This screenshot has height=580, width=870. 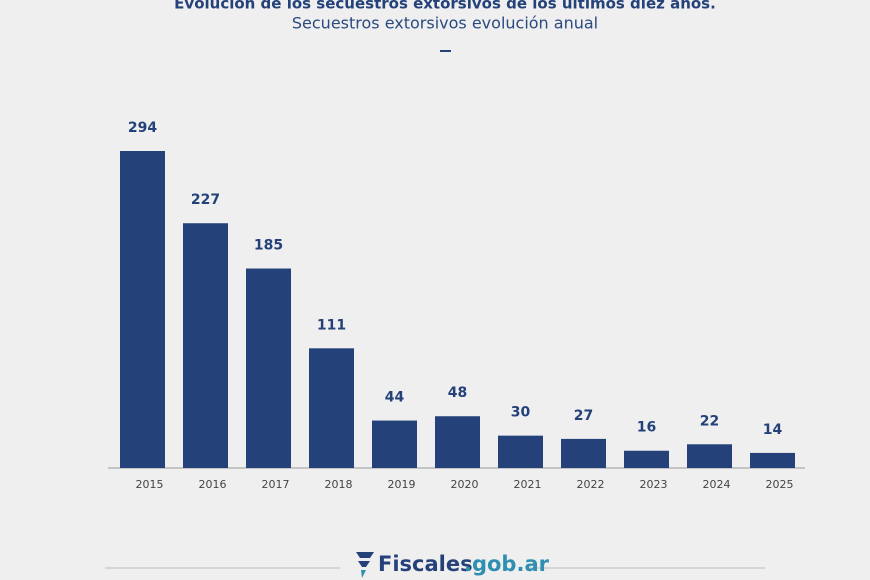 I want to click on x-tick-label: 2021, so click(x=528, y=484).